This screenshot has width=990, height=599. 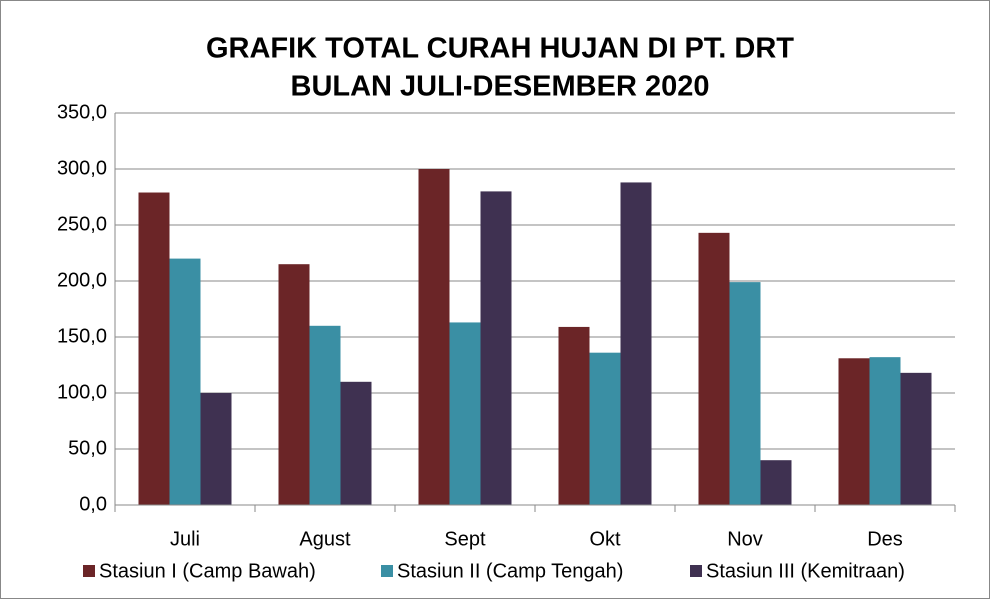 What do you see at coordinates (82, 224) in the screenshot?
I see `y-tick-label: 250,0` at bounding box center [82, 224].